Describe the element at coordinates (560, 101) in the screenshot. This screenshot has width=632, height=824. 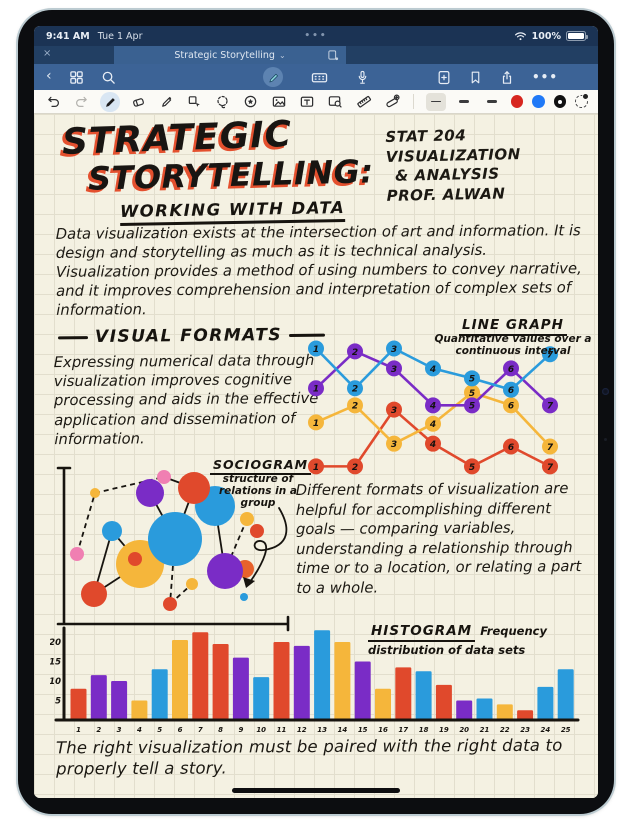
I see `color-black-swatch-selected` at that location.